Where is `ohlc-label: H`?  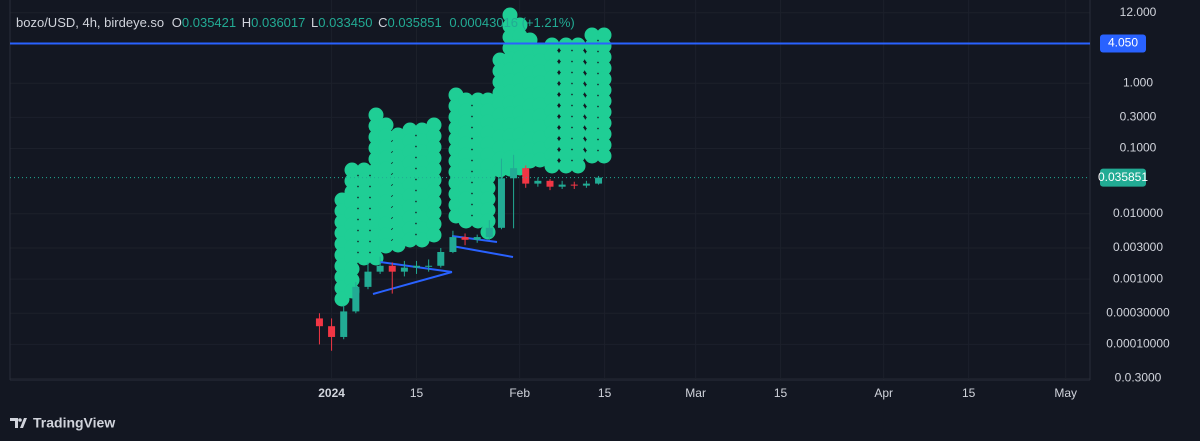
ohlc-label: H is located at coordinates (246, 22).